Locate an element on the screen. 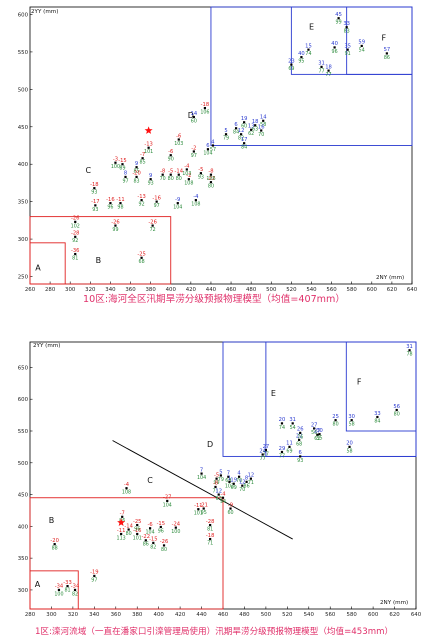 The height and width of the screenshot is (642, 428). zone-e-boundary is located at coordinates (341, 399).